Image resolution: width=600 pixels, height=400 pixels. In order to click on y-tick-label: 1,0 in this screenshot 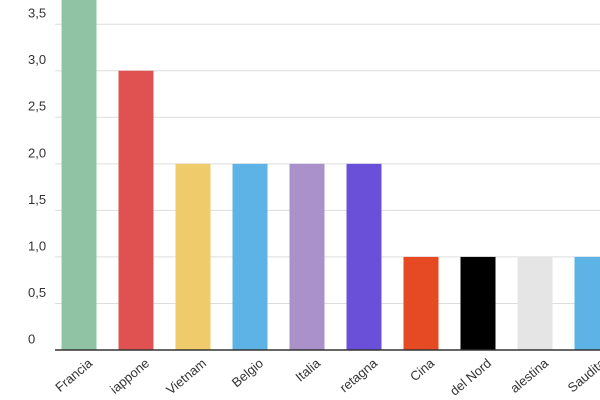, I will do `click(37, 245)`.